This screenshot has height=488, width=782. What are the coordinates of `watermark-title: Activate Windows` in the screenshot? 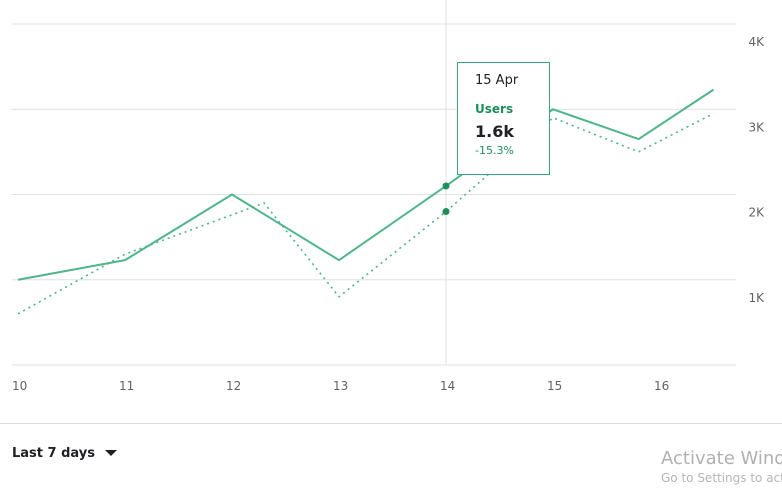 It's located at (721, 458).